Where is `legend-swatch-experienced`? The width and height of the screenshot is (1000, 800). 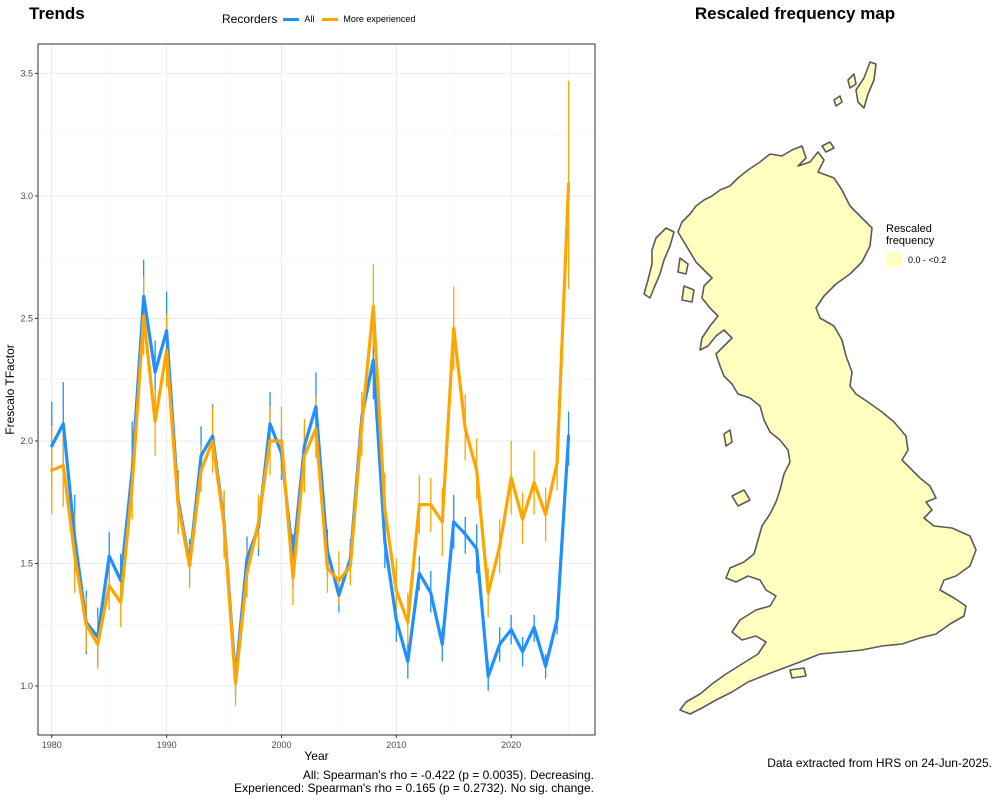 legend-swatch-experienced is located at coordinates (330, 19).